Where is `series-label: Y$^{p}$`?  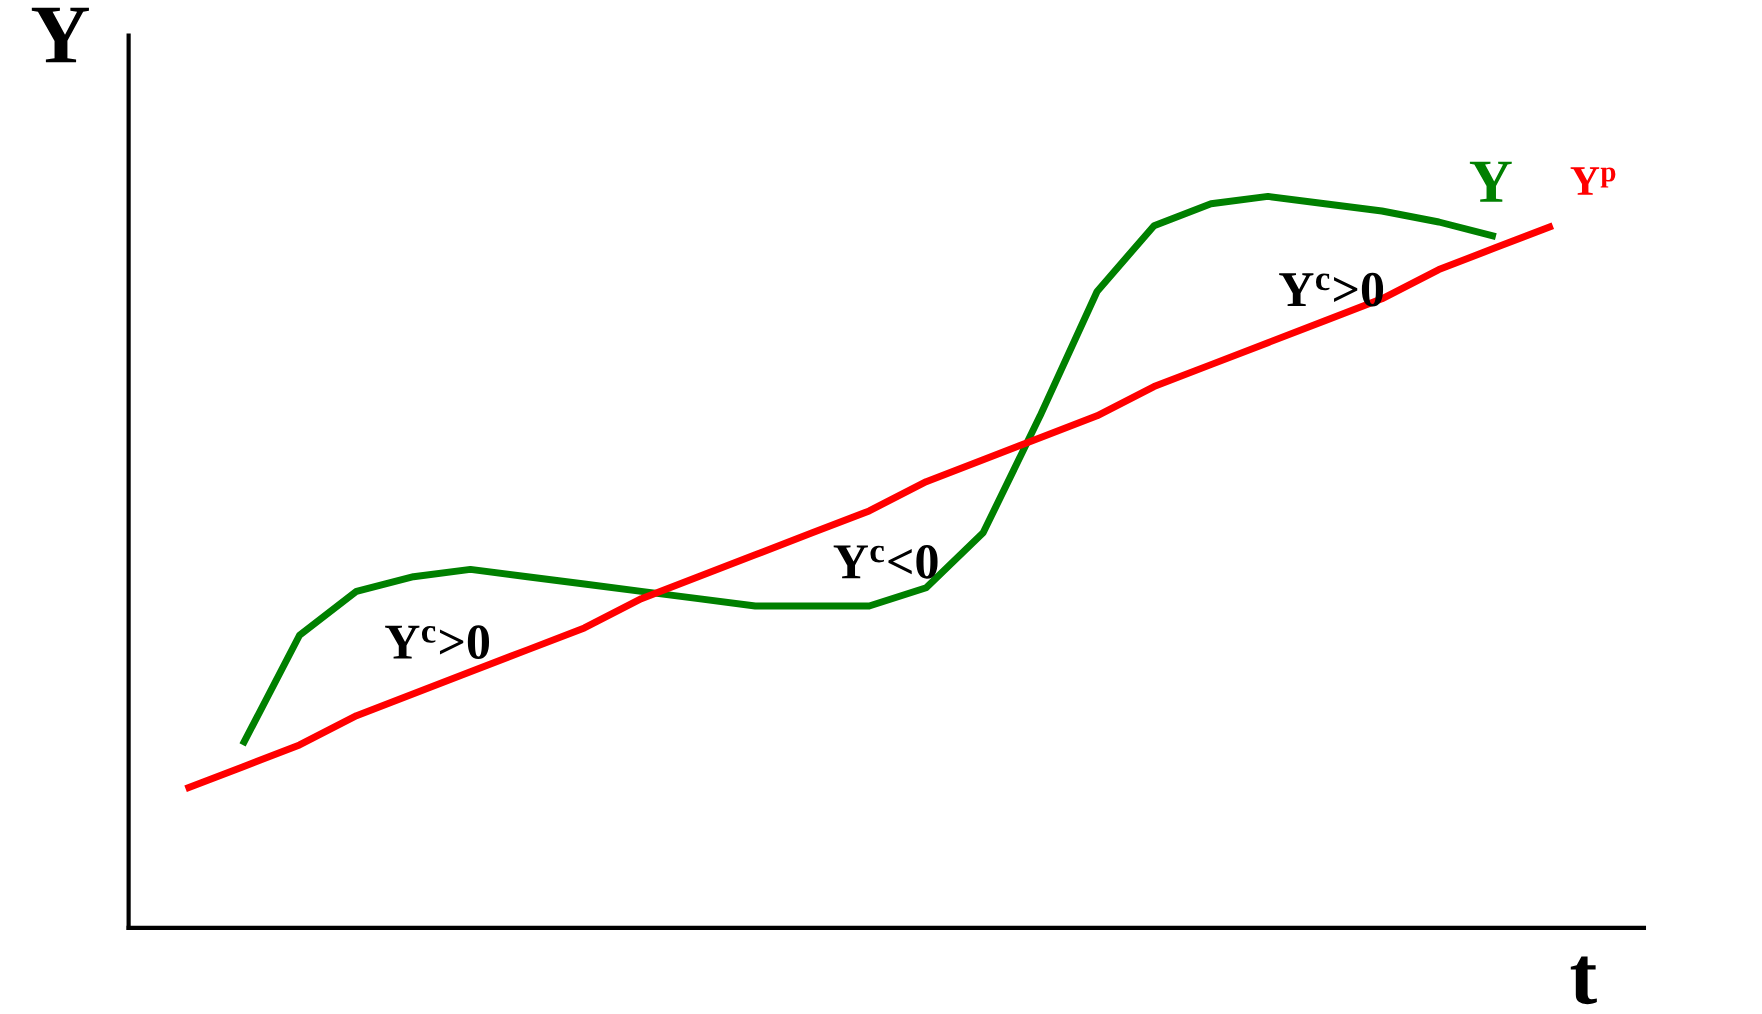
series-label: Y$^{p}$ is located at coordinates (1593, 181).